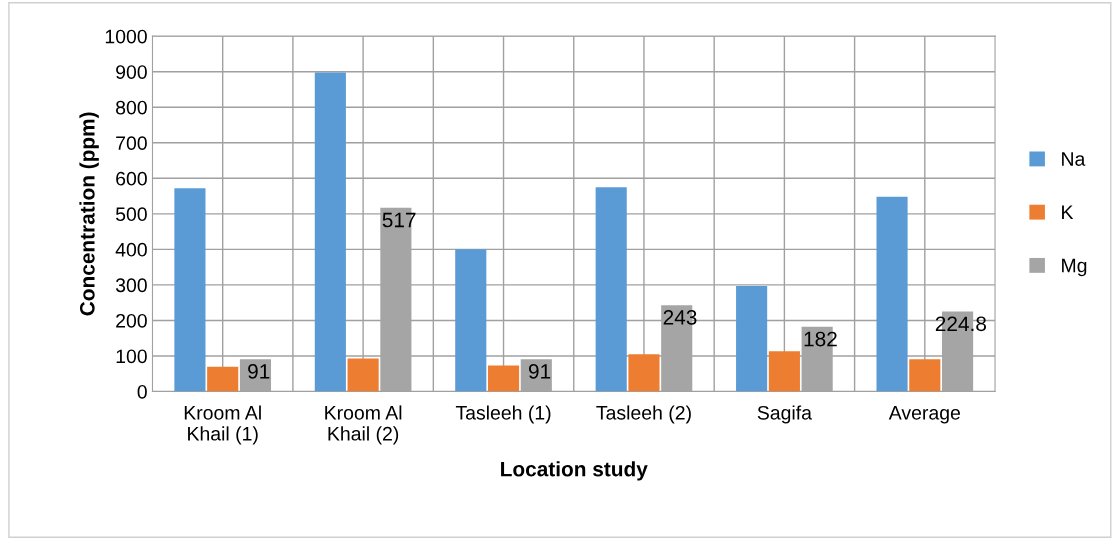  What do you see at coordinates (222, 425) in the screenshot?
I see `x-tick-label: Kroom Al Khail (1)` at bounding box center [222, 425].